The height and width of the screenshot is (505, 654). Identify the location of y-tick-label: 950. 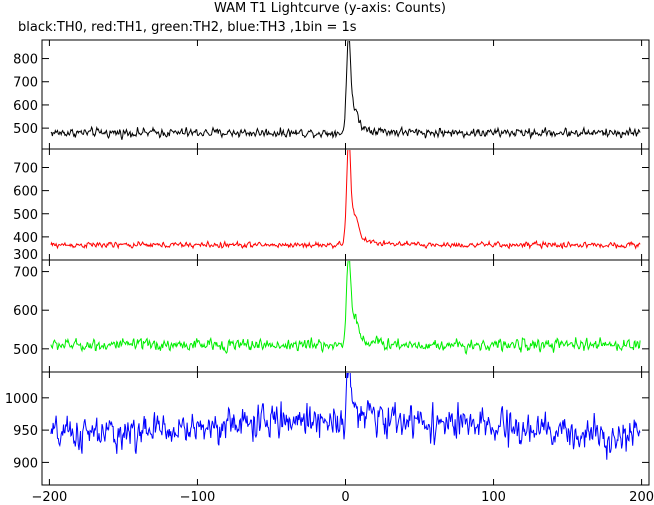
(25, 431).